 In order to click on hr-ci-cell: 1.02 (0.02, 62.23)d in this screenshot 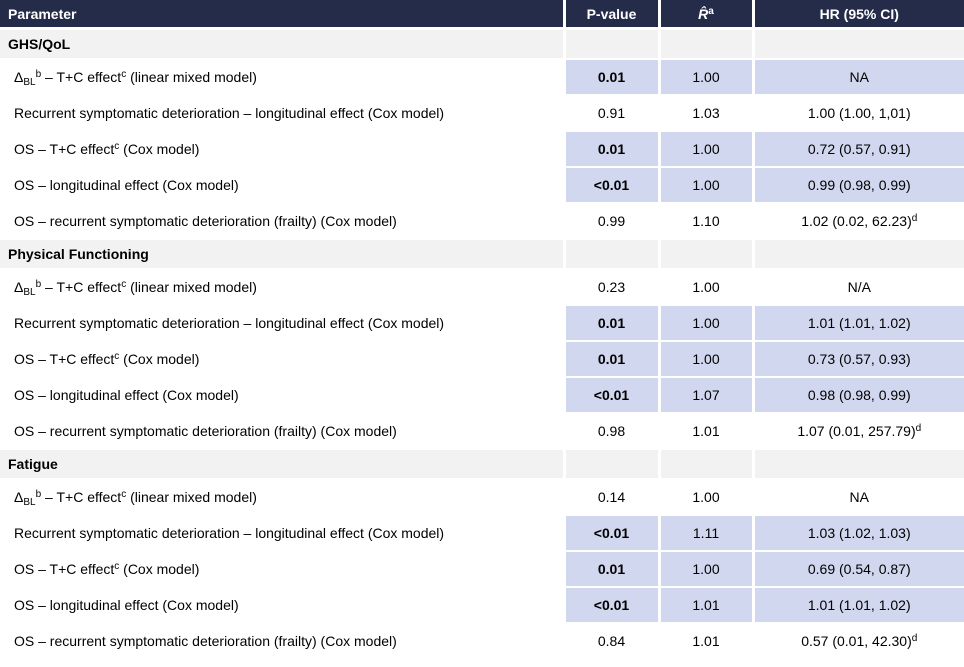, I will do `click(857, 221)`.